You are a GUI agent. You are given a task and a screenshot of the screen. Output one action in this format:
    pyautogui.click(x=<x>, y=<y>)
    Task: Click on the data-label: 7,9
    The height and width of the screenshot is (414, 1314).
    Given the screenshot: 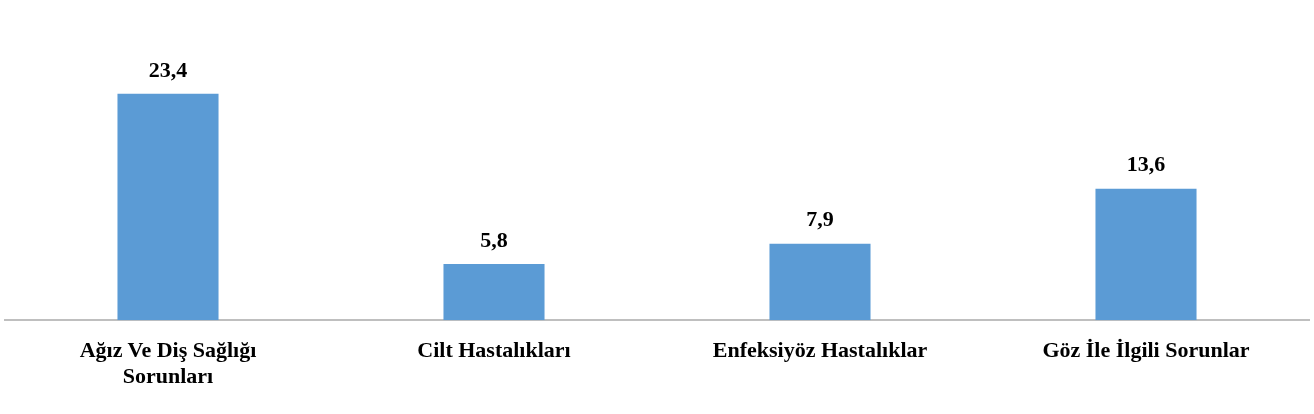 What is the action you would take?
    pyautogui.click(x=820, y=219)
    